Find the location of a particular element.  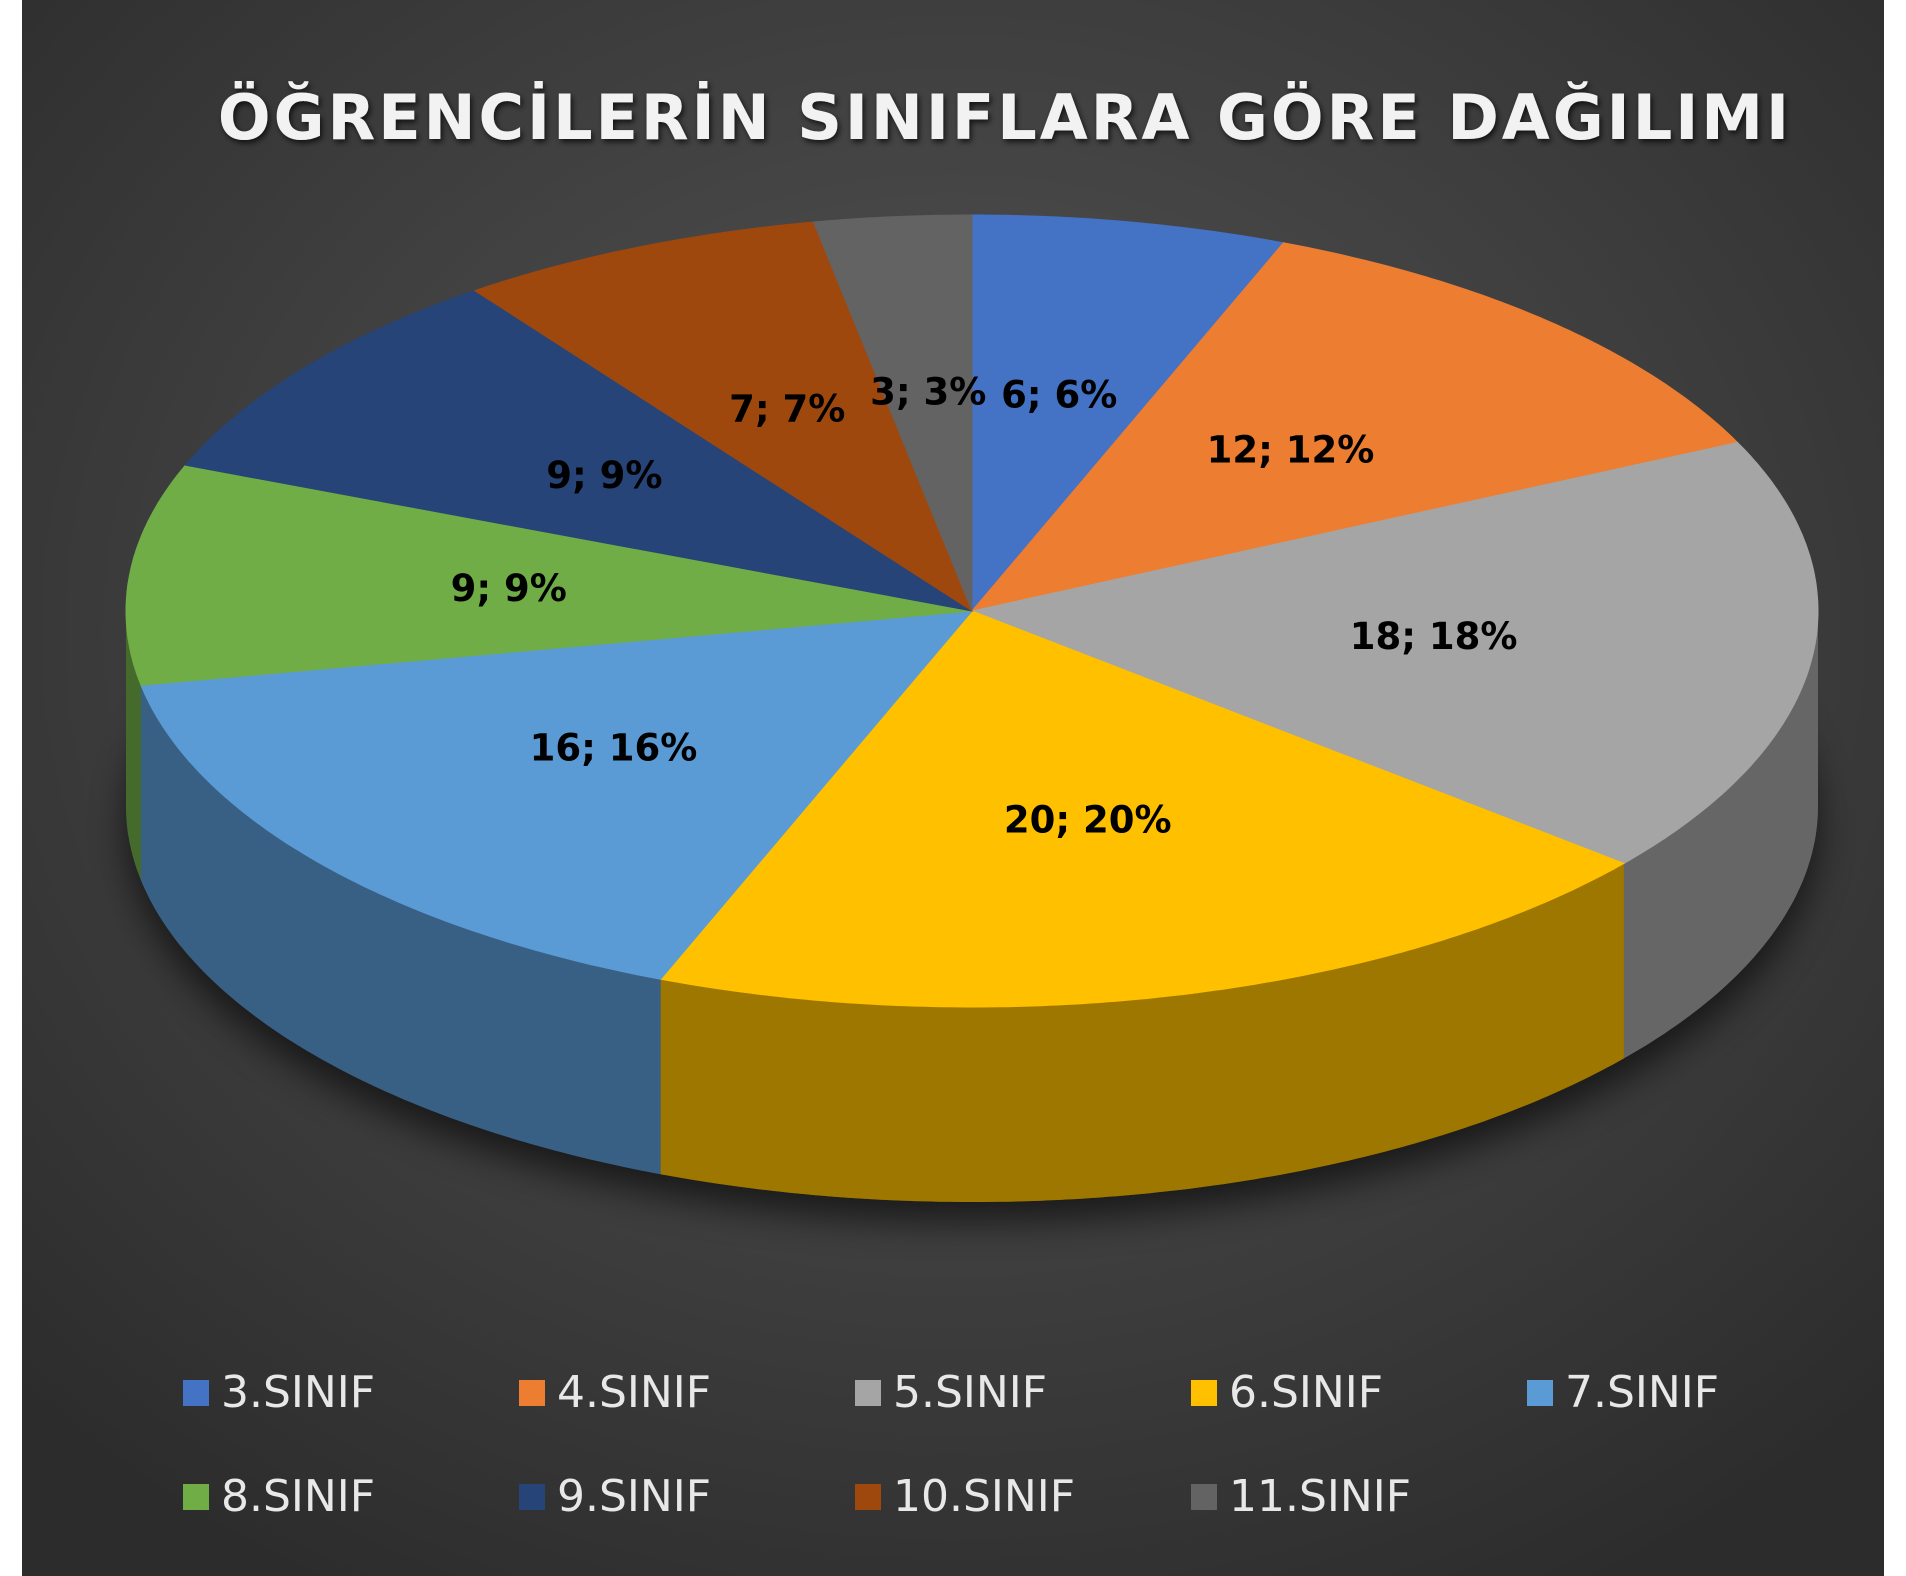

legend-label: 5.SINIF is located at coordinates (970, 1392).